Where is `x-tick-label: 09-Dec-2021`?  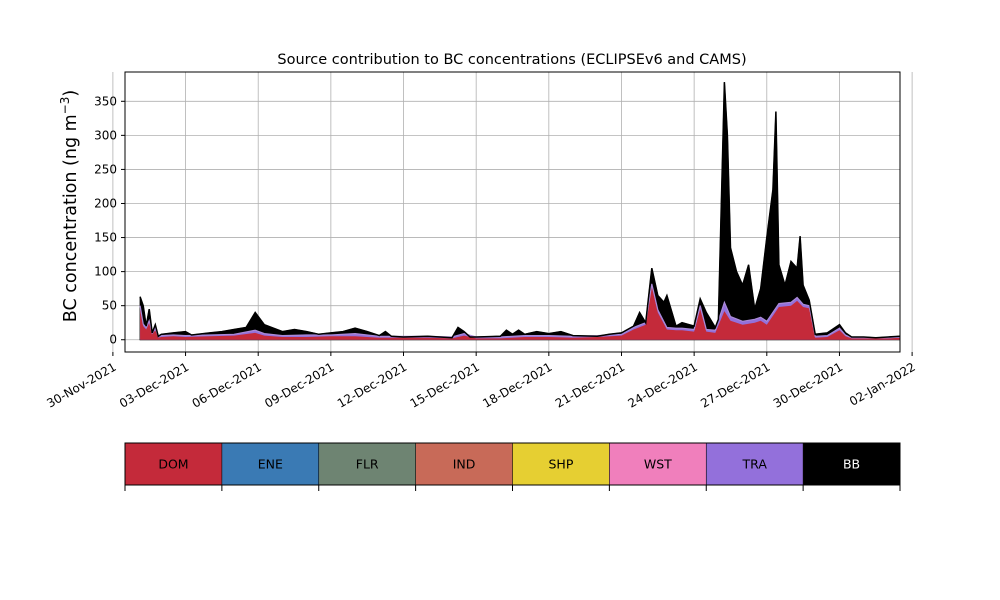 x-tick-label: 09-Dec-2021 is located at coordinates (299, 385).